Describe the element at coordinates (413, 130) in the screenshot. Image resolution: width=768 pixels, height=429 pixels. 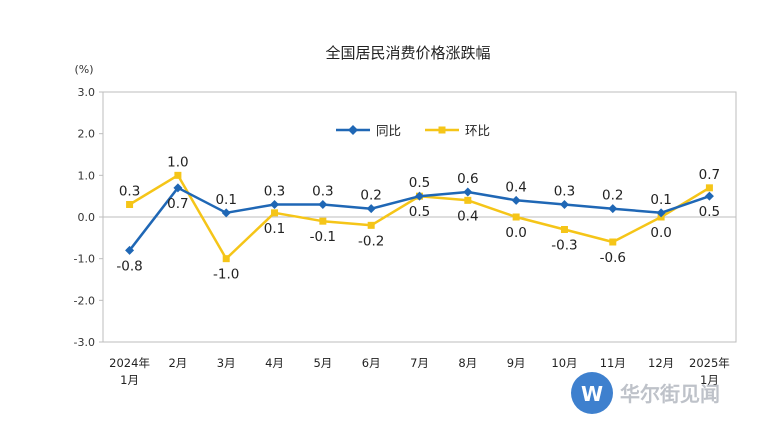
I see `legend: 同比 环比` at that location.